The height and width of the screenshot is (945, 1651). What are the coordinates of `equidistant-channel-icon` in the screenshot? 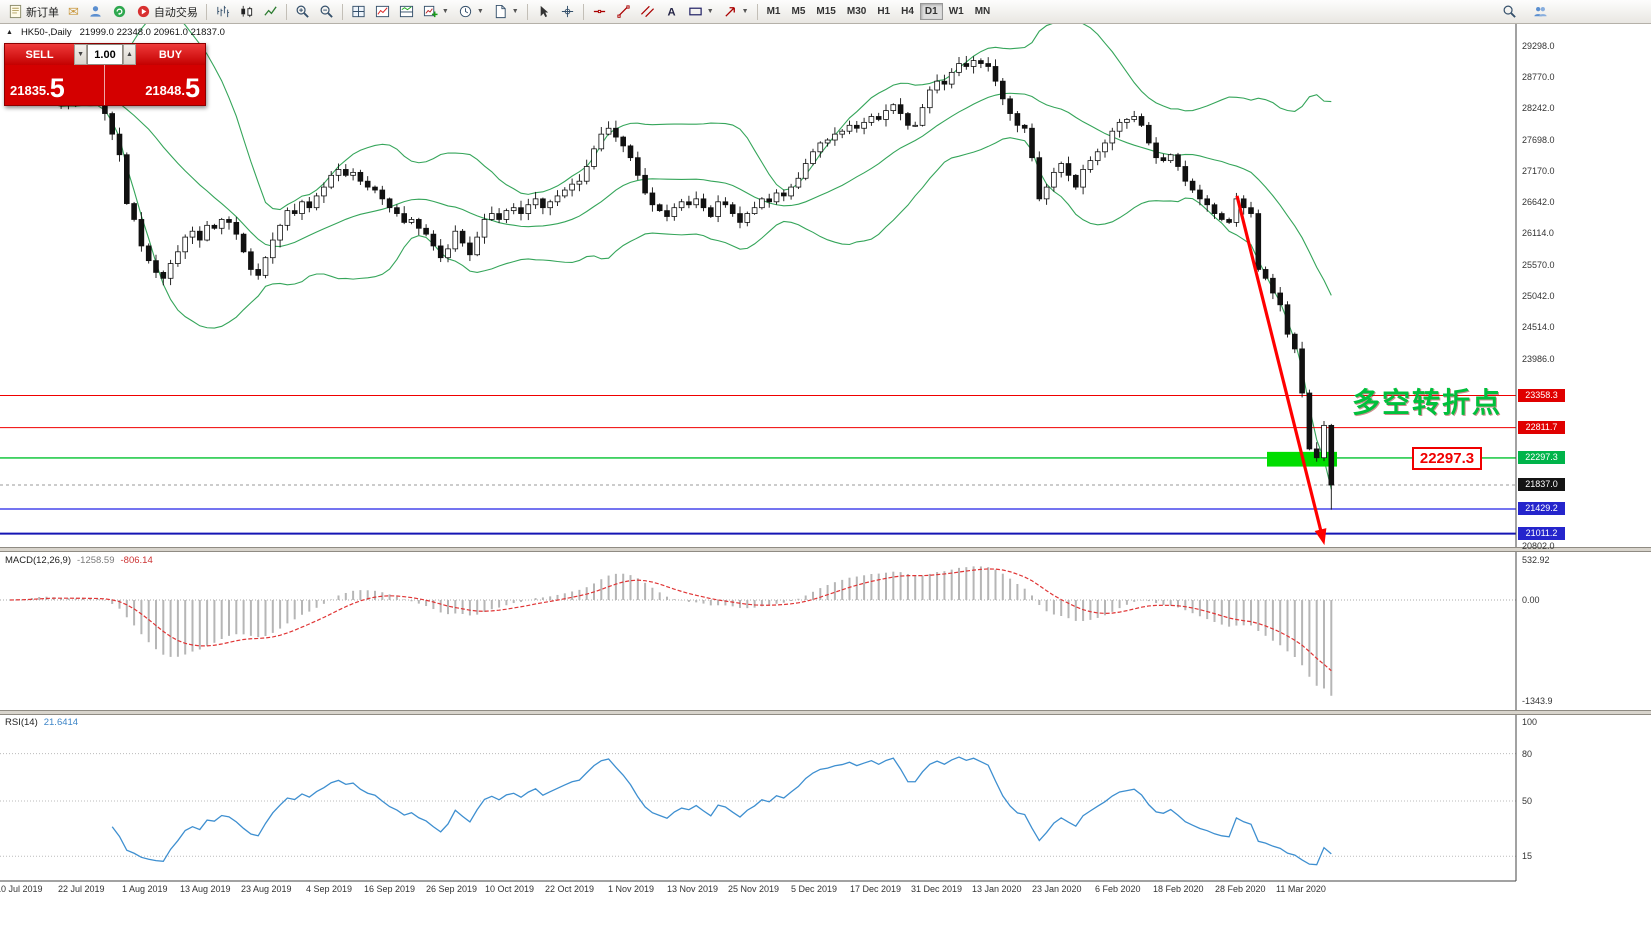 It's located at (647, 11).